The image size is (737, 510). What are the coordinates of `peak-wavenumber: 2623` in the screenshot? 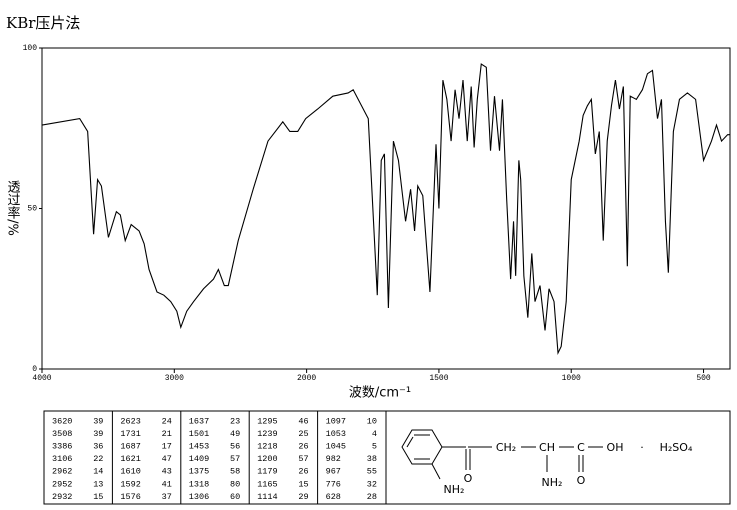 It's located at (130, 421).